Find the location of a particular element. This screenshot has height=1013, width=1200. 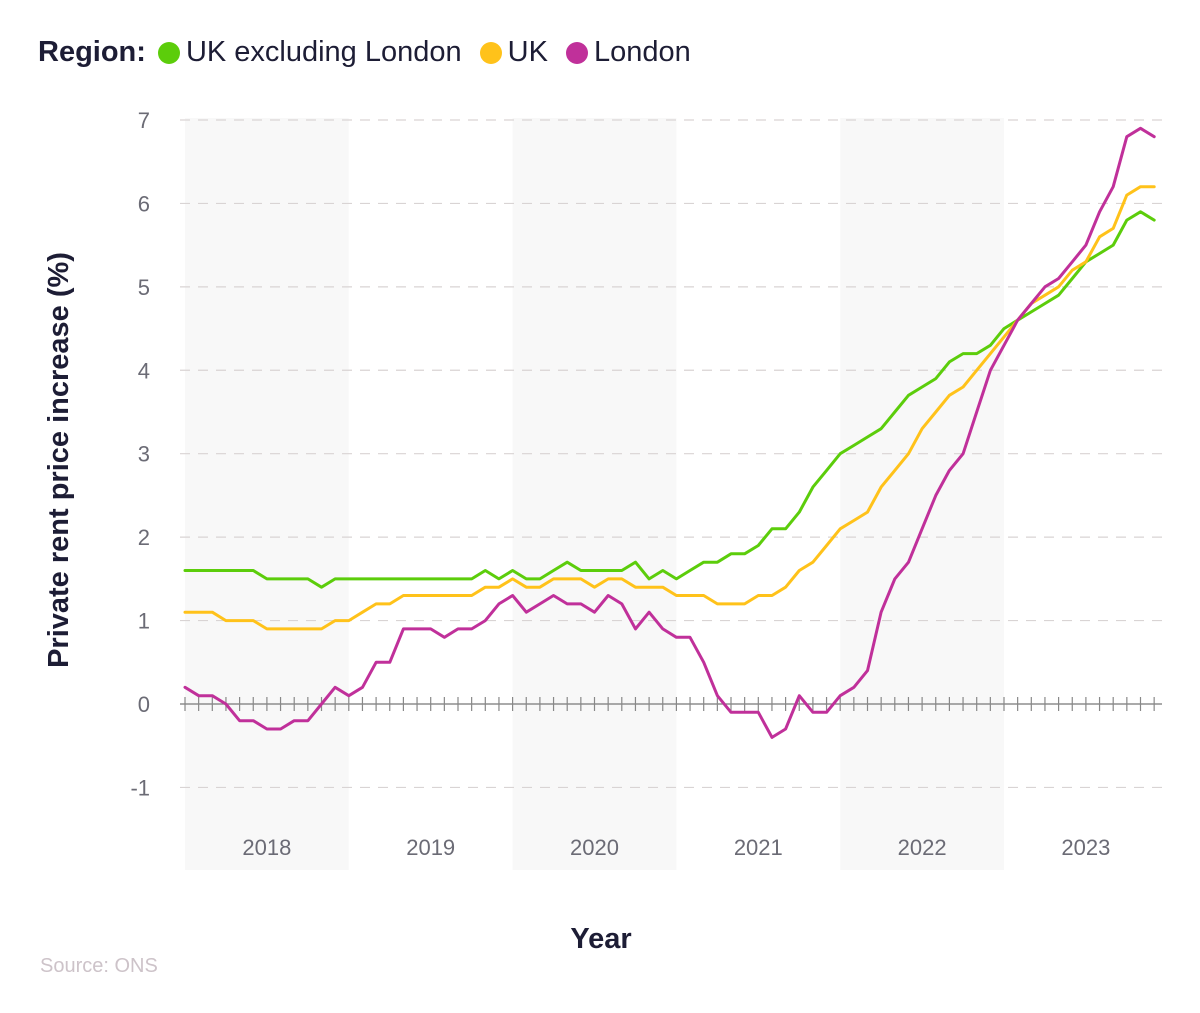

legend-title: Region: is located at coordinates (92, 52).